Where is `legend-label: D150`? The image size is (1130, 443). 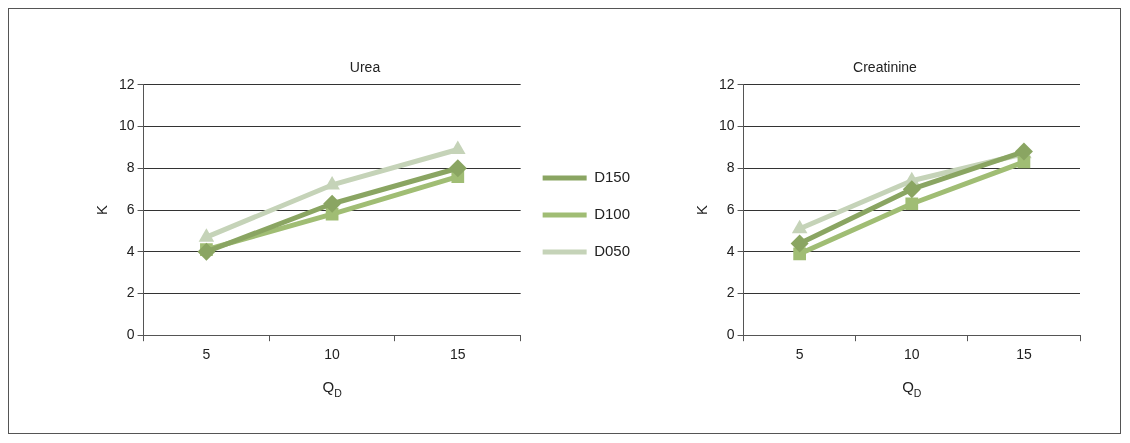 legend-label: D150 is located at coordinates (612, 177).